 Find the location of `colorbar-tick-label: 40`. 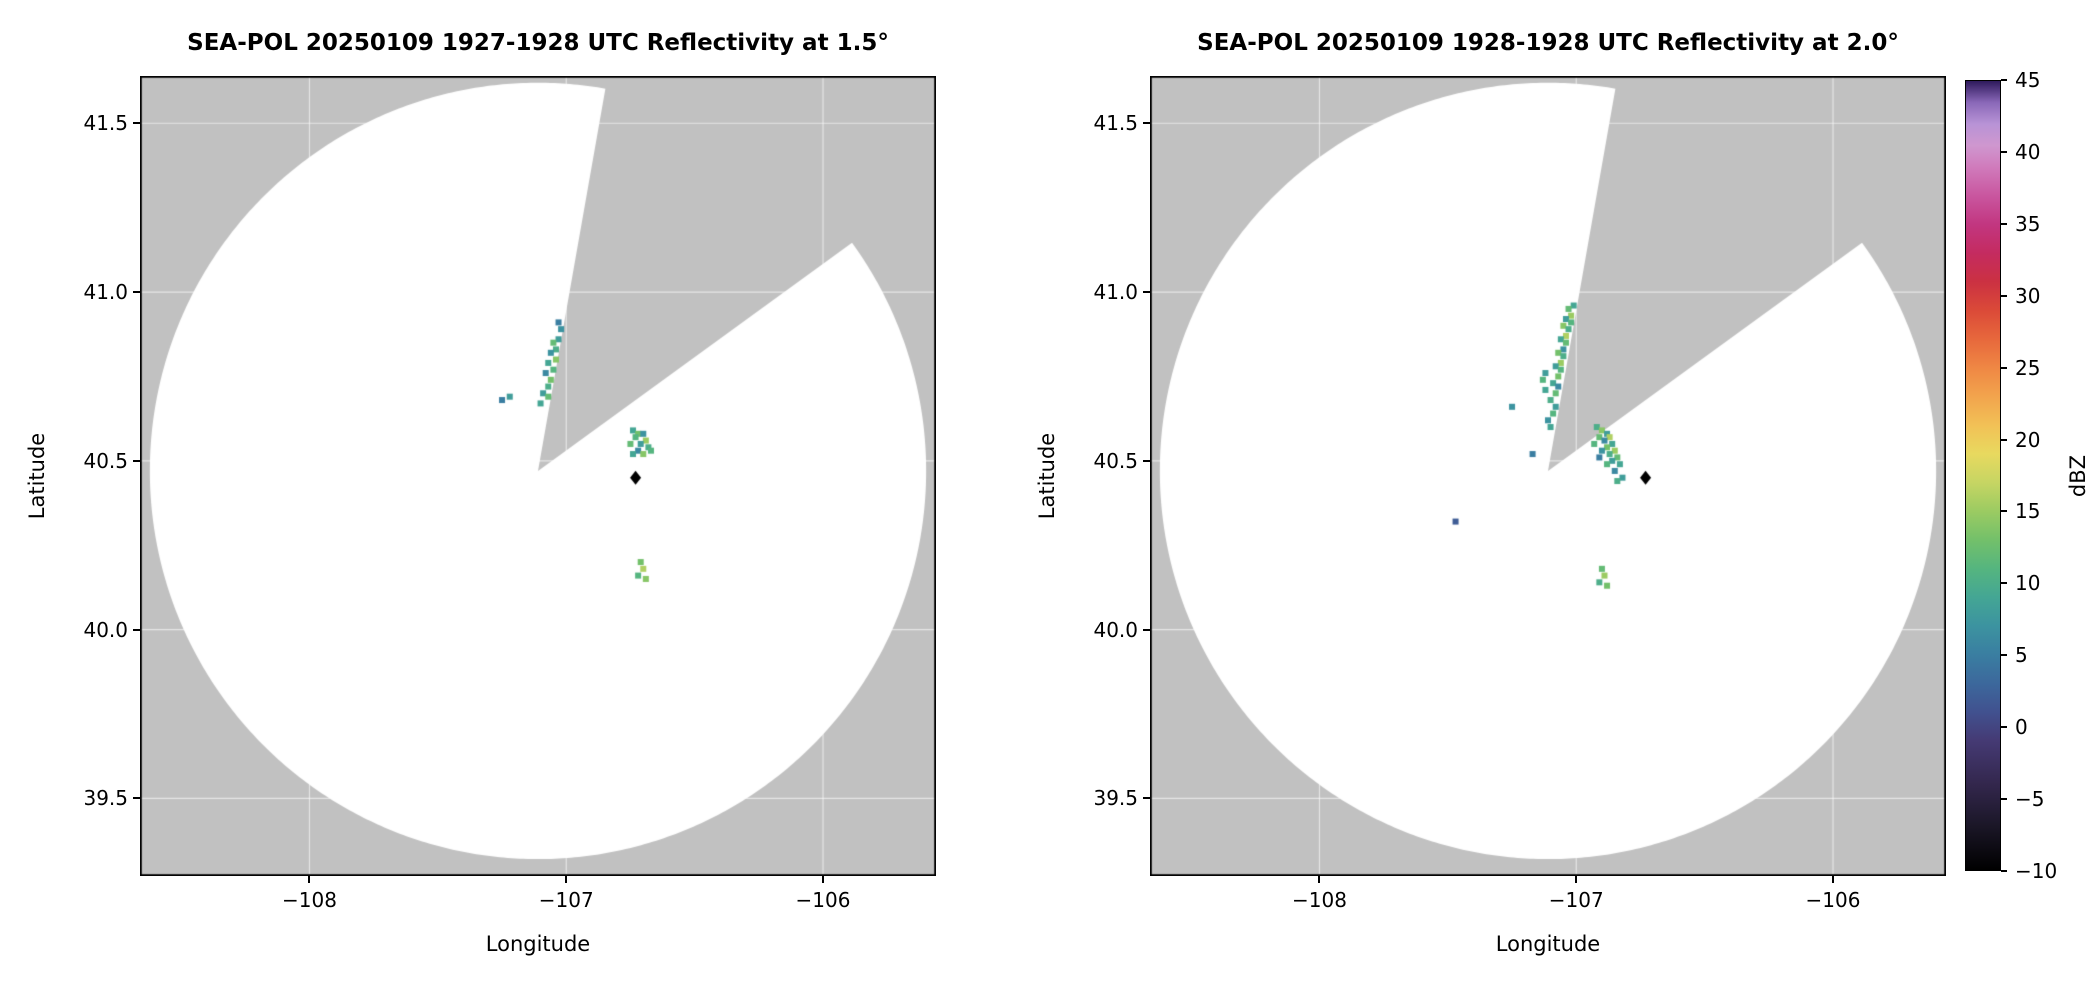

colorbar-tick-label: 40 is located at coordinates (2028, 151).